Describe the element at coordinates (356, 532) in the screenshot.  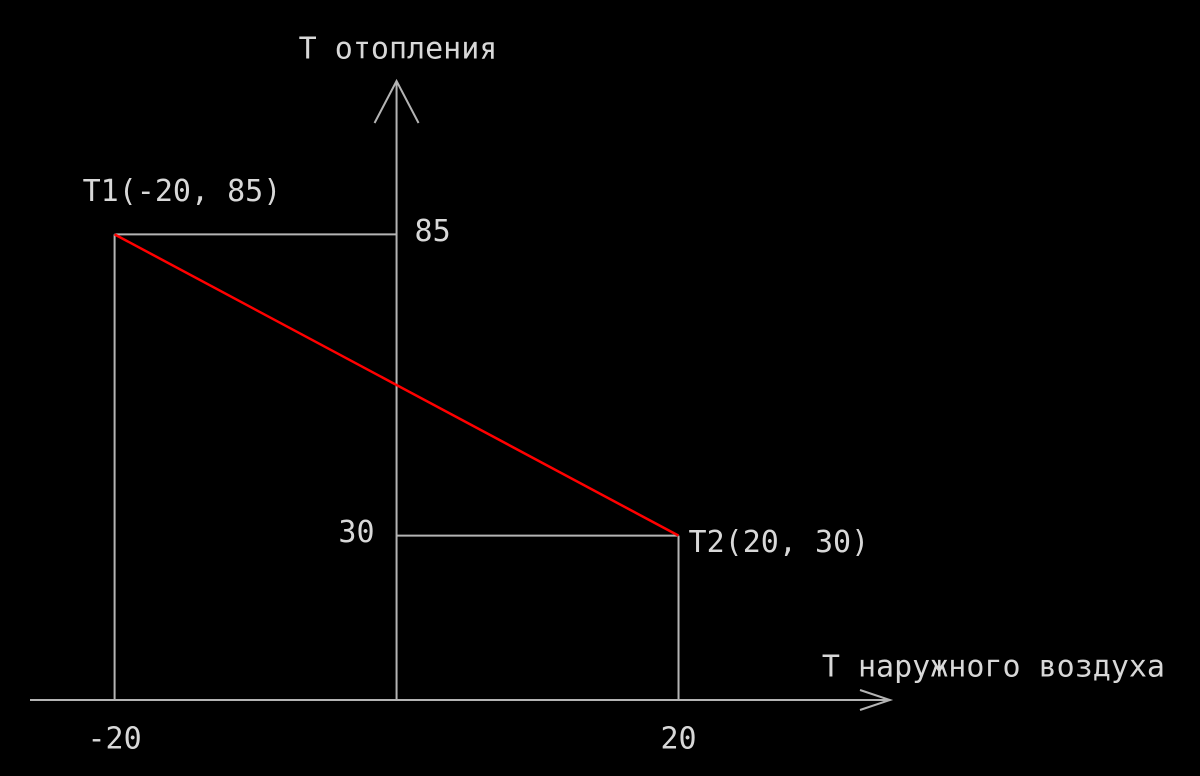
I see `y-tick-label: 30` at that location.